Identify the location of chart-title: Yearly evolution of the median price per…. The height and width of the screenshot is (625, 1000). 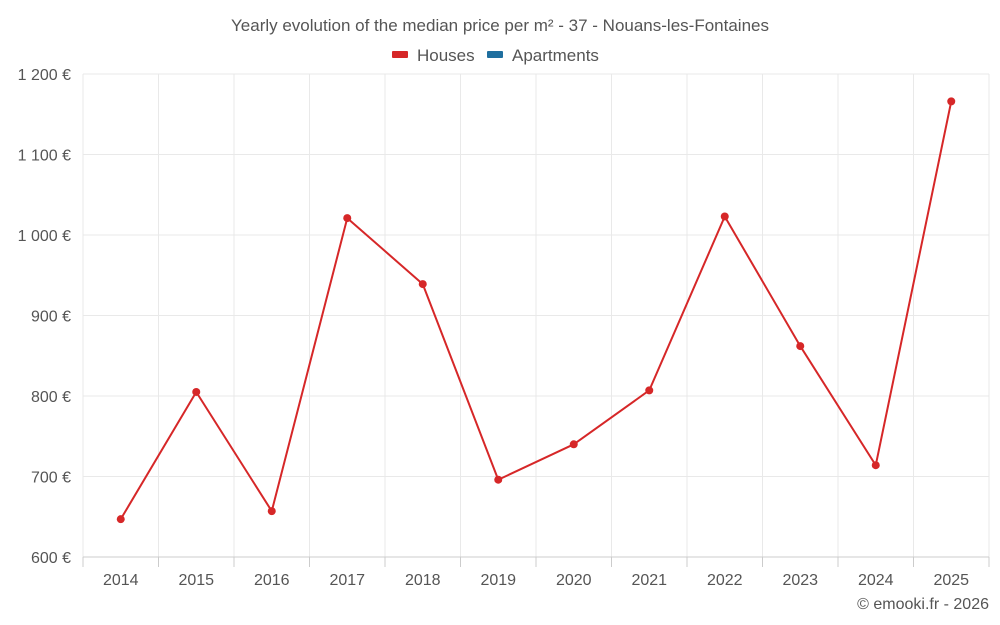
(500, 25).